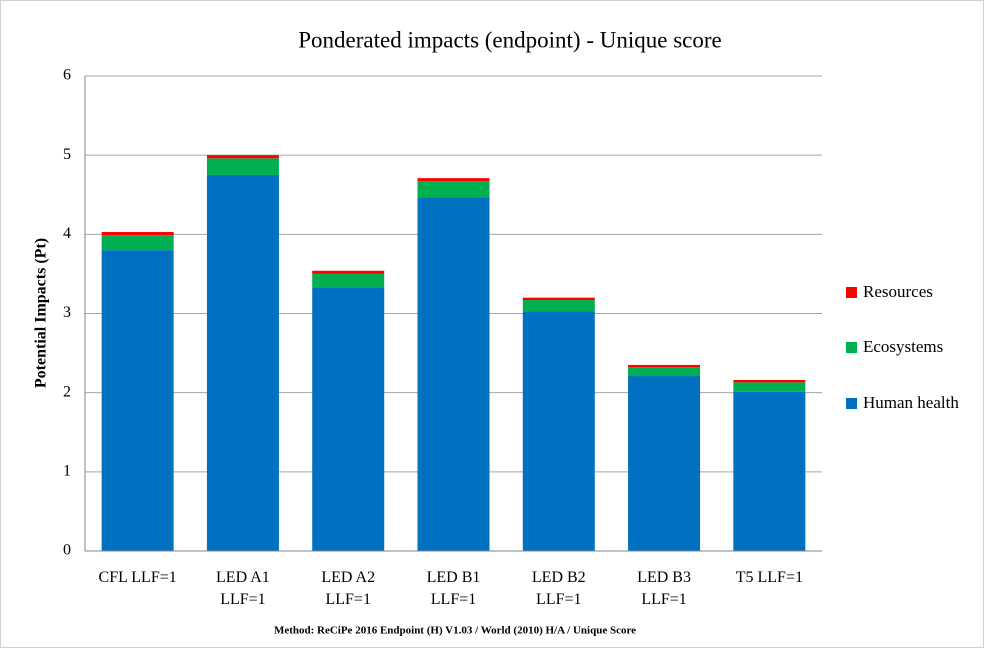  What do you see at coordinates (243, 588) in the screenshot?
I see `x-tick-label: LED A1 LLF=1` at bounding box center [243, 588].